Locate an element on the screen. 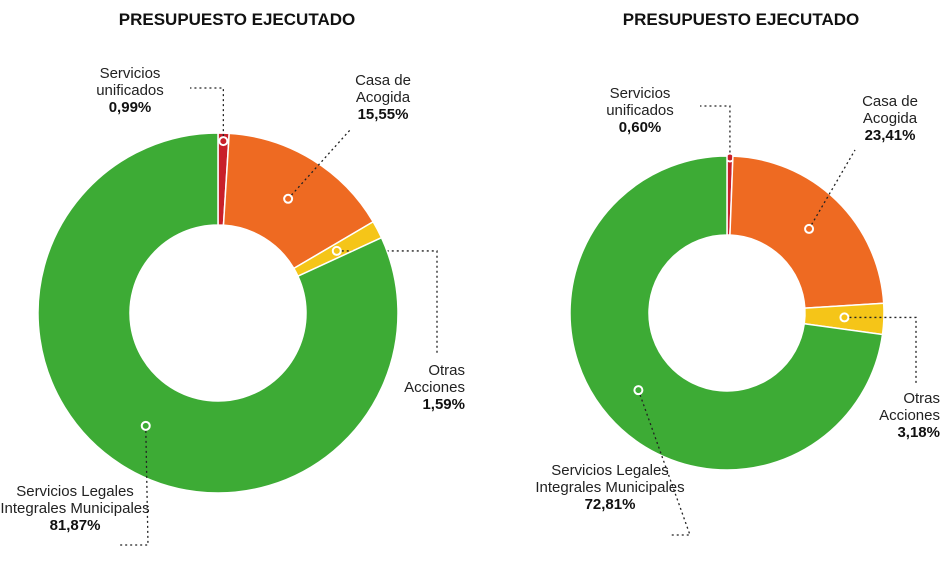  value-label: 23,41% is located at coordinates (890, 135).